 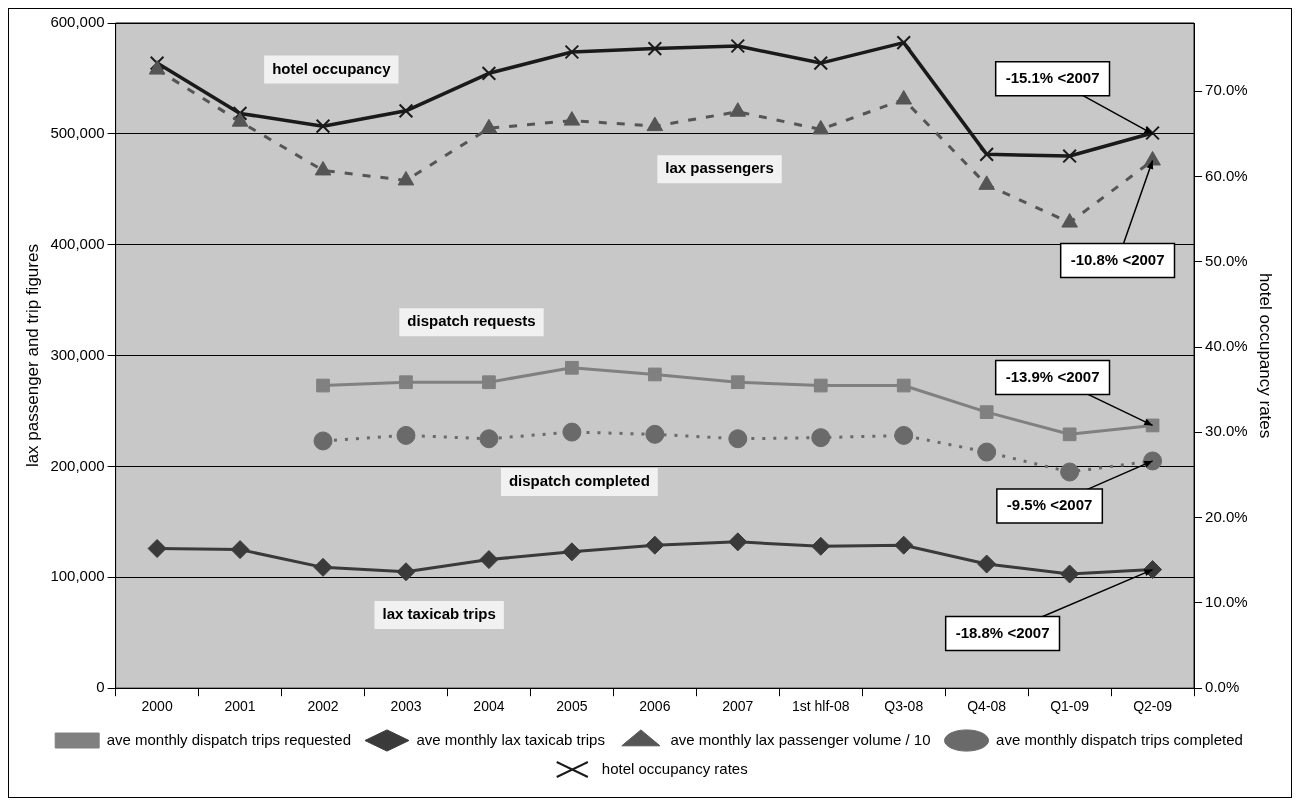 I want to click on x-tick-label: Q2-09, so click(x=1153, y=706).